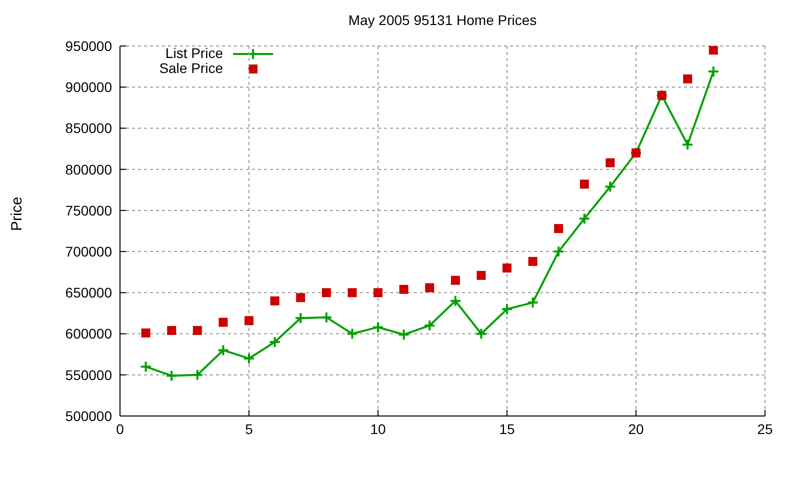 The height and width of the screenshot is (480, 800). I want to click on x-tick-label: 5, so click(249, 428).